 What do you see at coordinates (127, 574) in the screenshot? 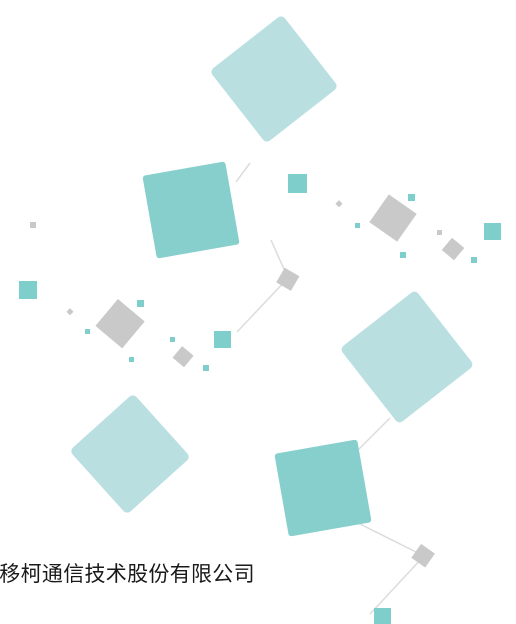
I see `company-name: 海移柯通信技术股份有限公司` at bounding box center [127, 574].